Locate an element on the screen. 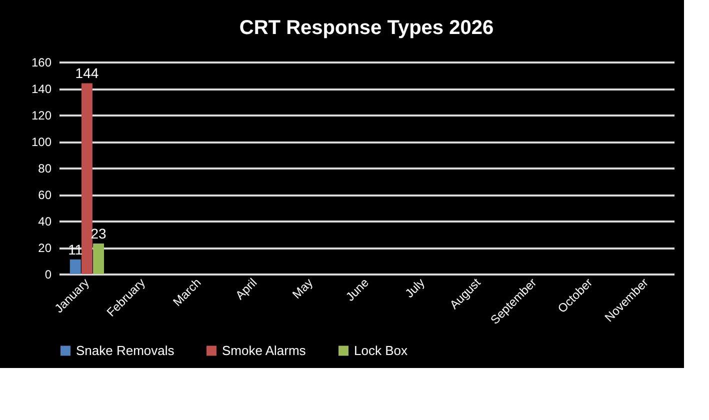  legend-label: Smoke Alarms is located at coordinates (264, 350).